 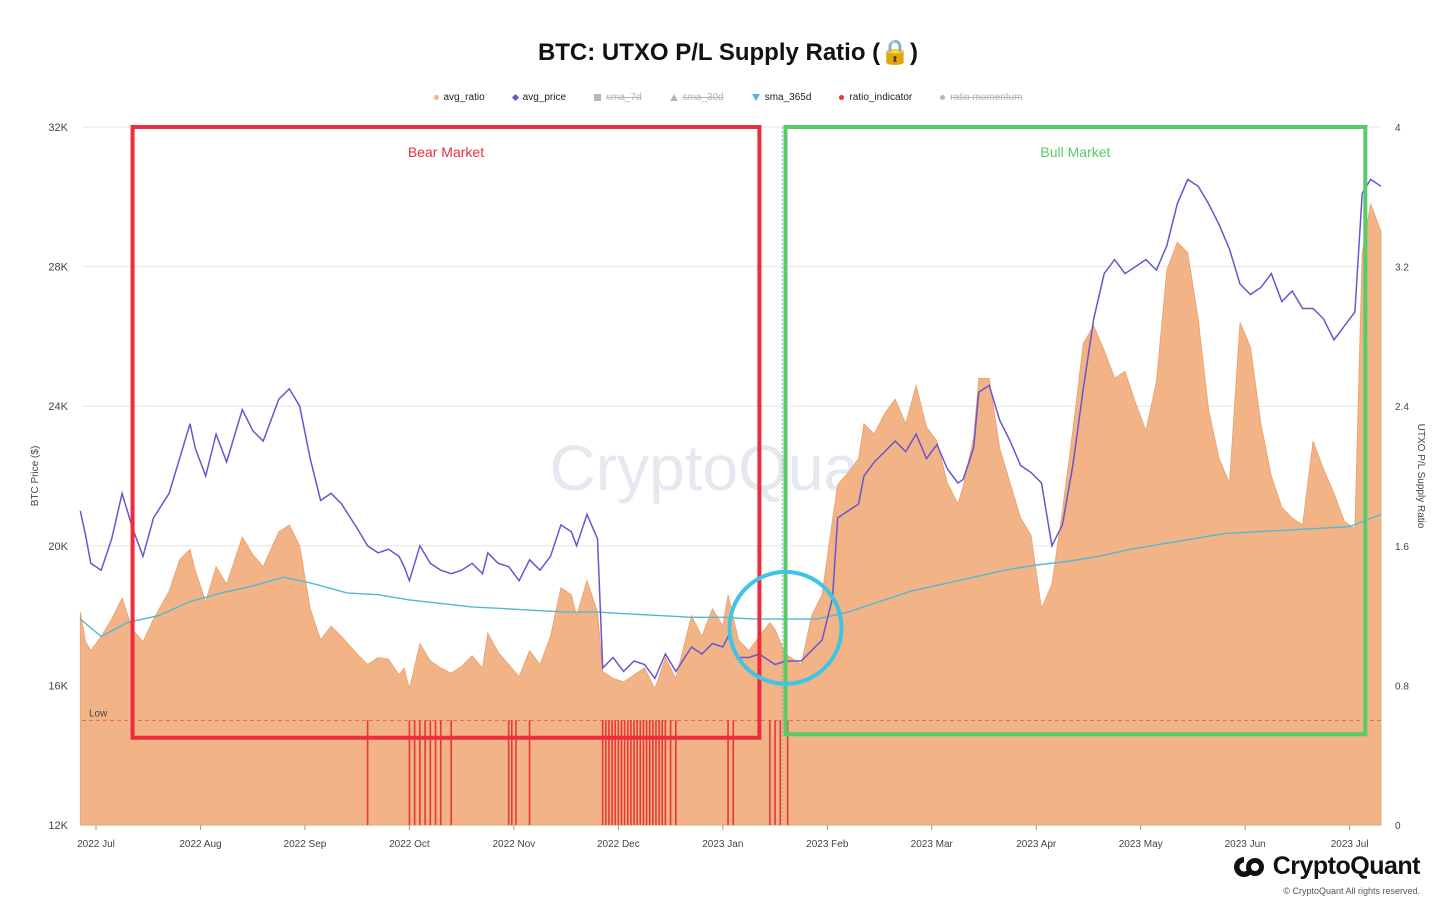 What do you see at coordinates (305, 844) in the screenshot?
I see `x-tick-label: 2022 Sep` at bounding box center [305, 844].